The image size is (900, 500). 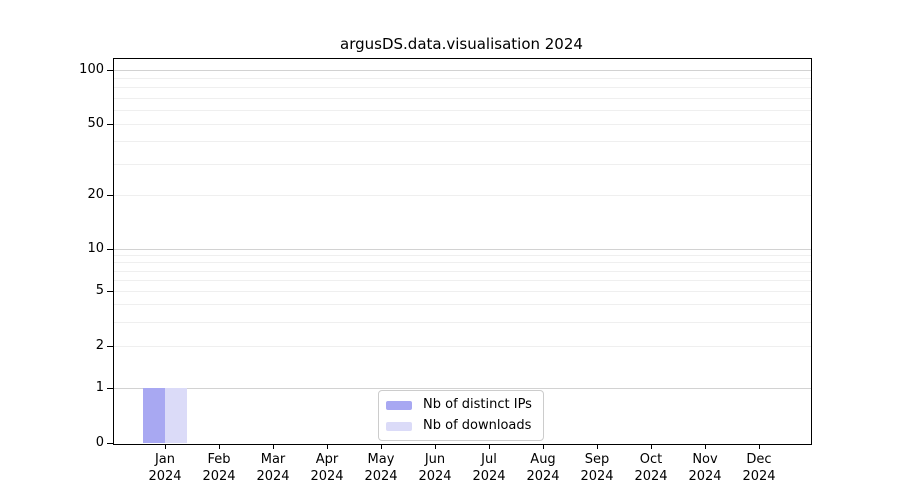 What do you see at coordinates (176, 415) in the screenshot?
I see `bar-downloads-jan` at bounding box center [176, 415].